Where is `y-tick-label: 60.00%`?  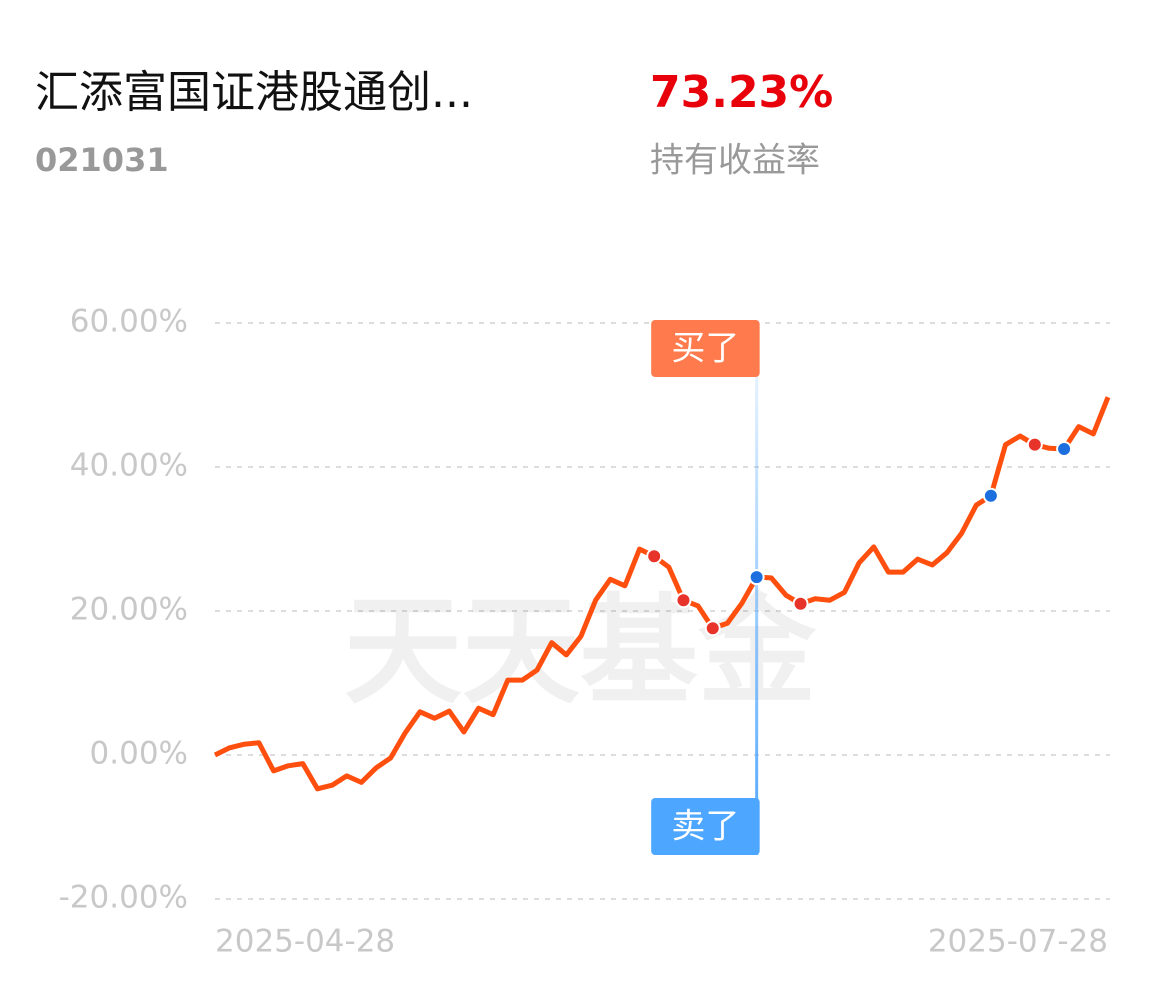
y-tick-label: 60.00% is located at coordinates (129, 322).